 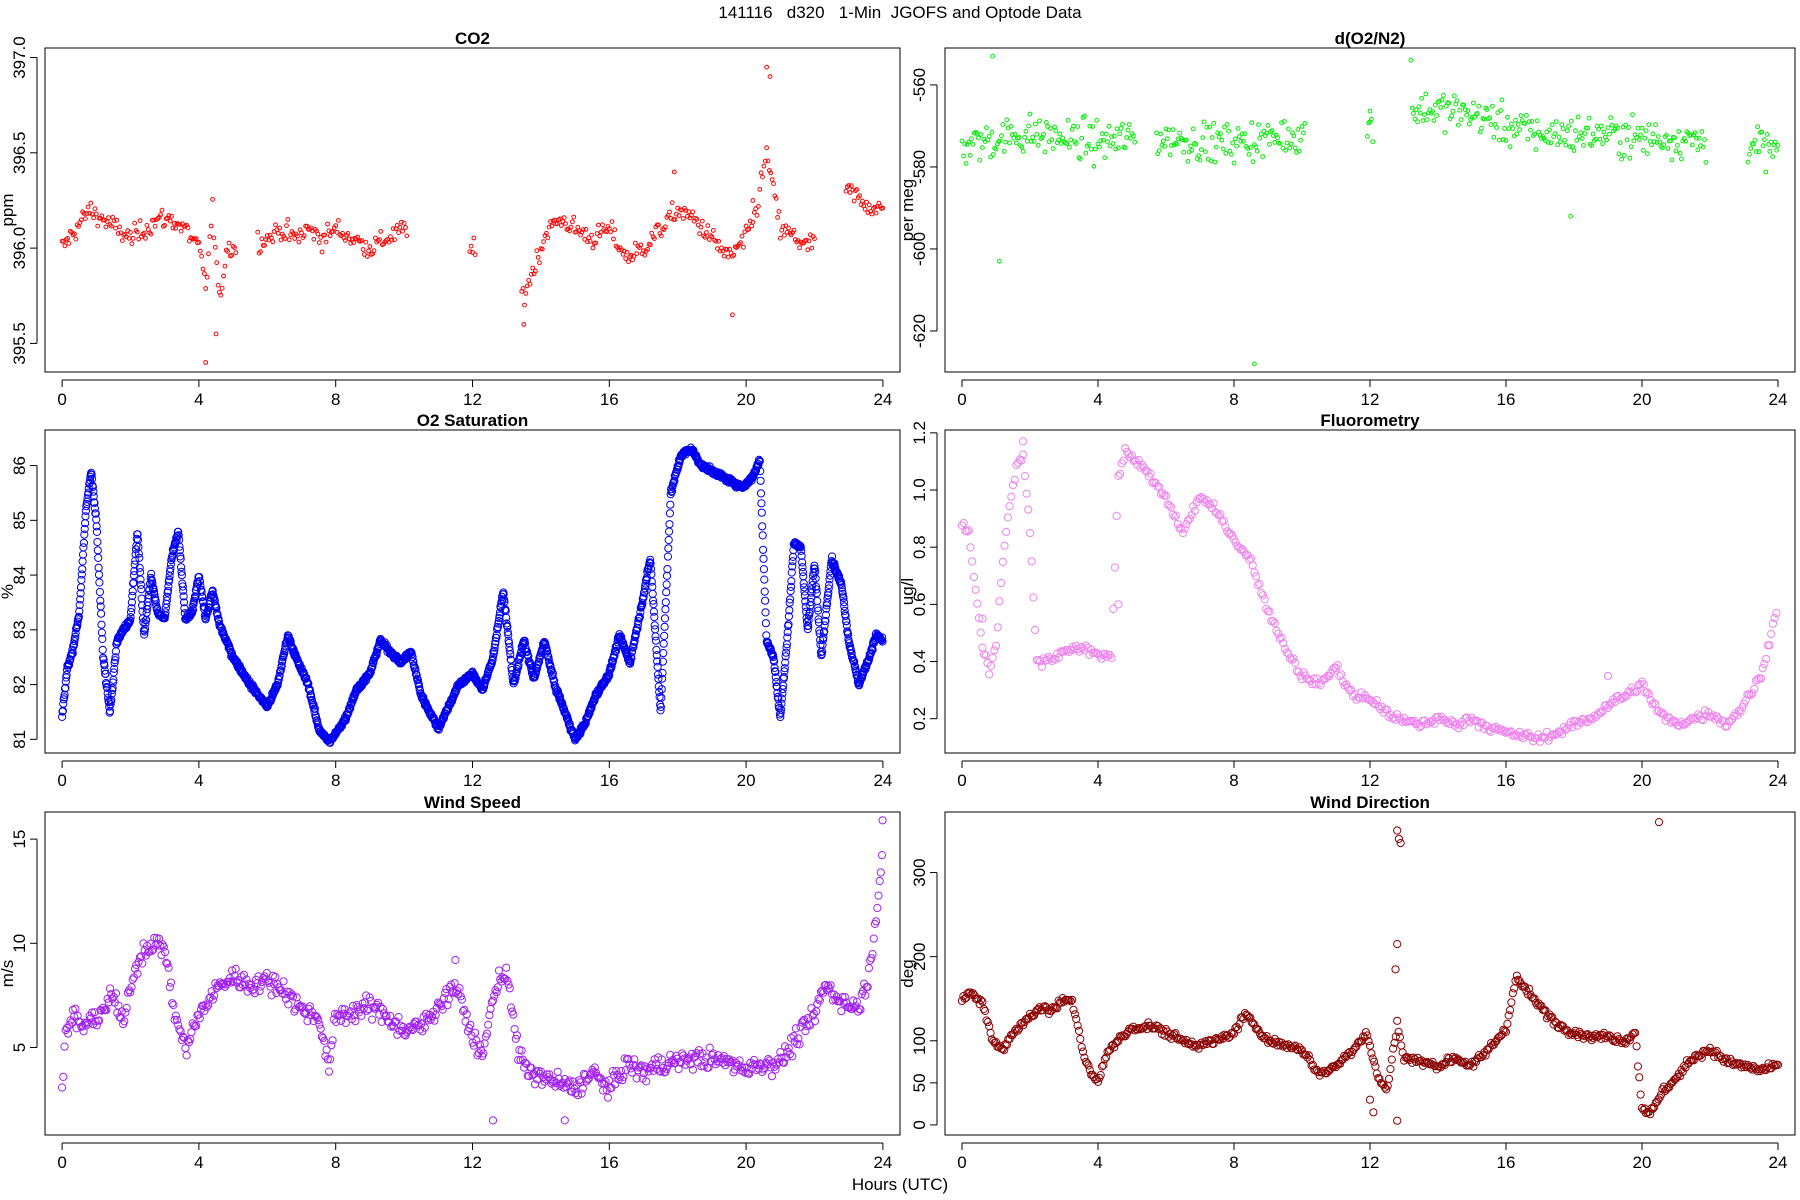 What do you see at coordinates (609, 780) in the screenshot?
I see `x-tick-label: 16` at bounding box center [609, 780].